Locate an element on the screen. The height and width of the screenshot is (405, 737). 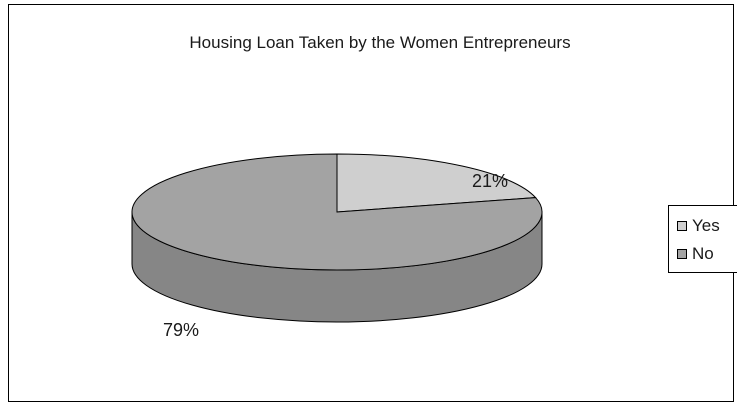
slice-yes is located at coordinates (436, 183).